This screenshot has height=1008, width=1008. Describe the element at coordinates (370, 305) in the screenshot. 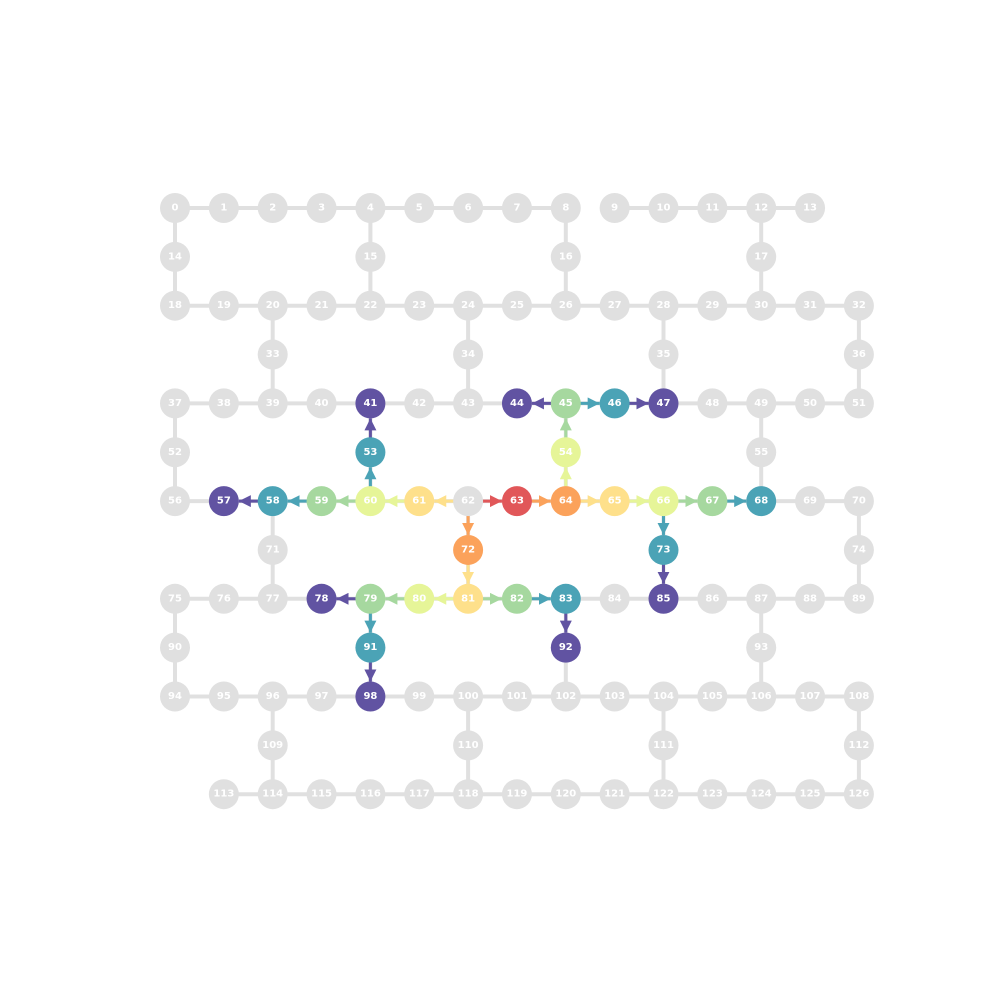

I see `node-label-22: 22` at that location.